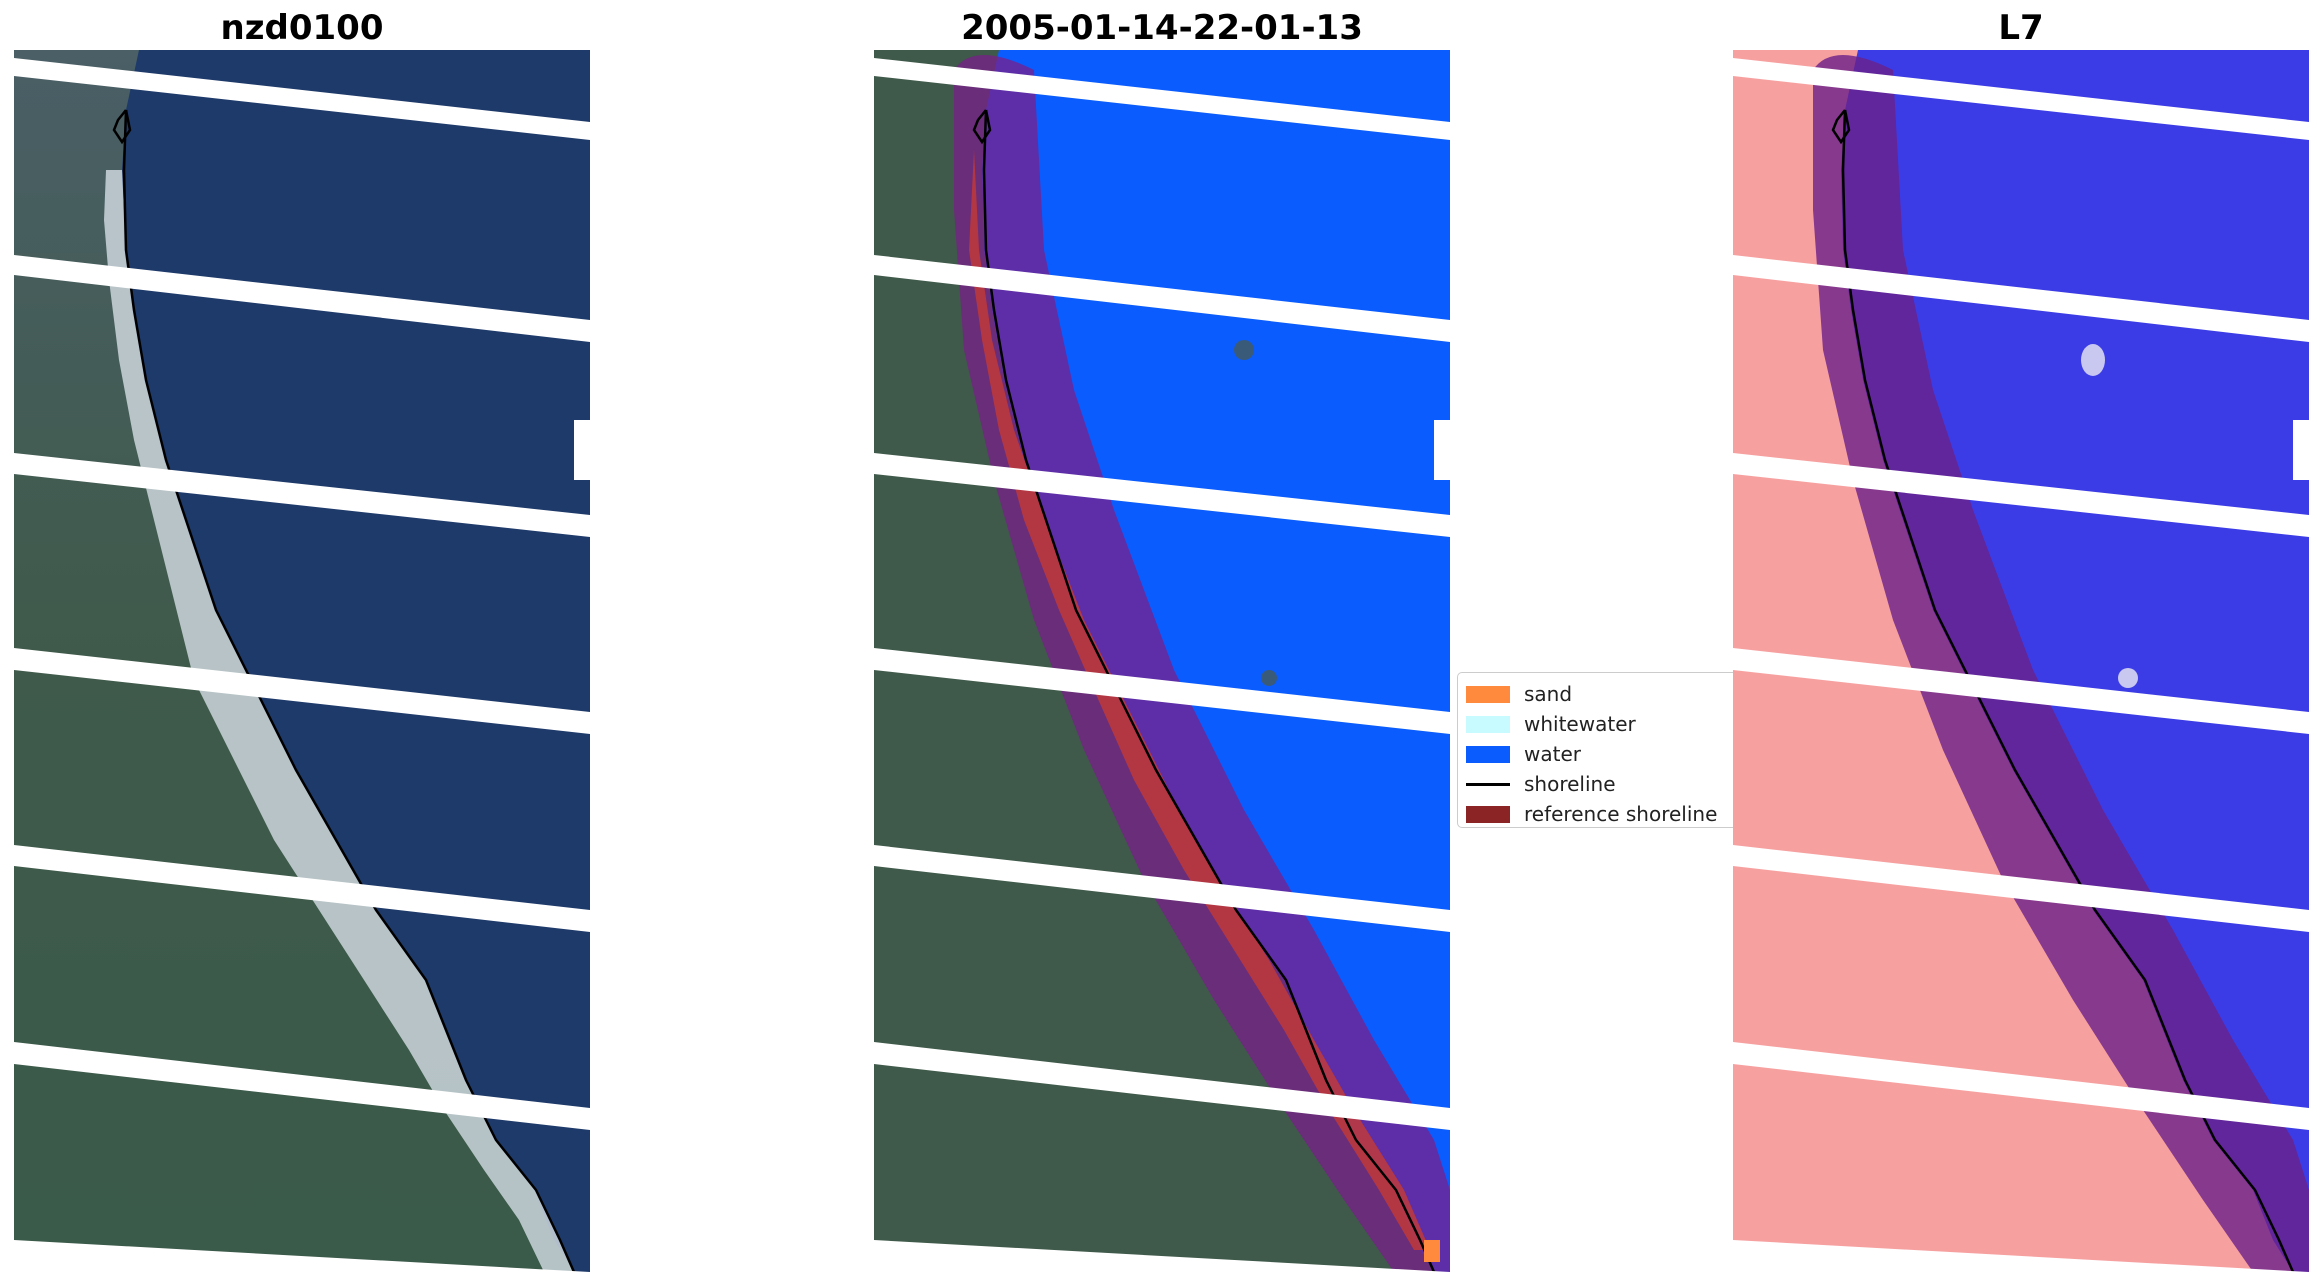  I want to click on shoreline-line-swatch, so click(1488, 784).